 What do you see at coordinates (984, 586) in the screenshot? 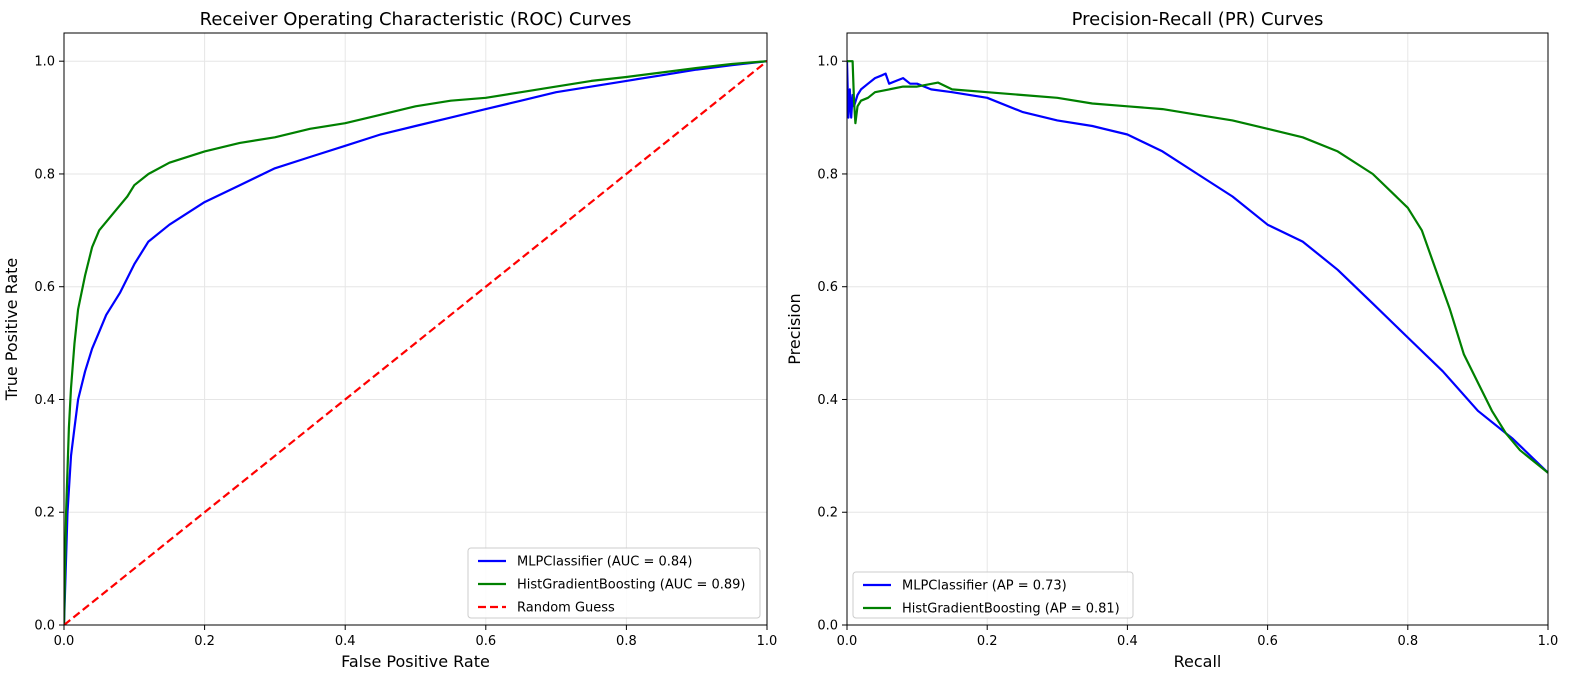
I see `legend-label-1: MLPClassifier (AP = 0.73)` at bounding box center [984, 586].